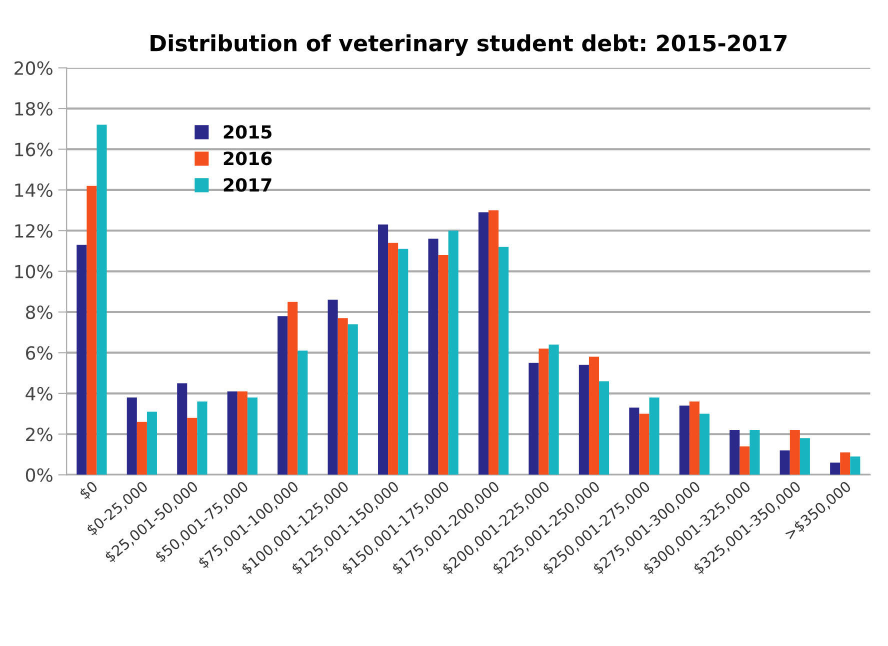  What do you see at coordinates (39, 435) in the screenshot?
I see `y-tick-label: 2%` at bounding box center [39, 435].